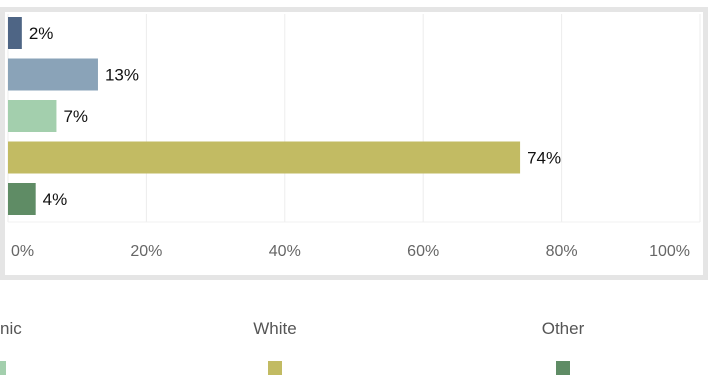 Image resolution: width=710 pixels, height=377 pixels. What do you see at coordinates (11, 328) in the screenshot?
I see `legend-label-1: nic` at bounding box center [11, 328].